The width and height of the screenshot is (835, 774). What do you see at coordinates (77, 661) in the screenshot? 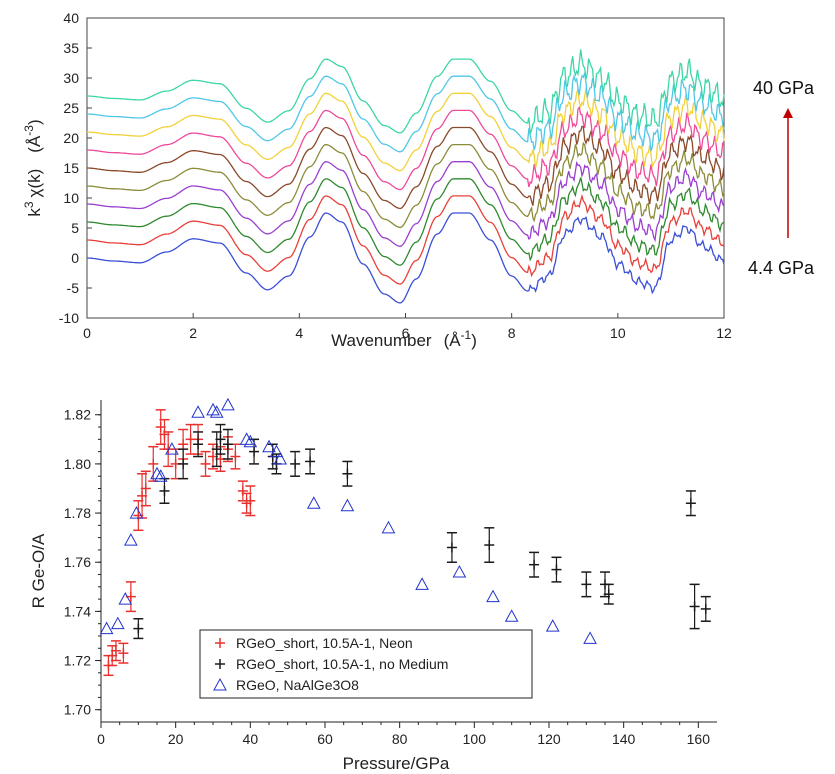
I see `bottom-y-tick-label: 1.72` at bounding box center [77, 661].